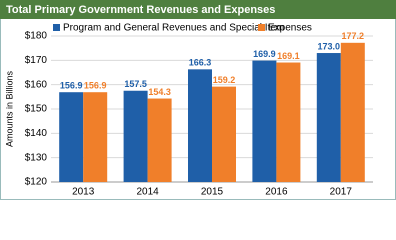  Describe the element at coordinates (36, 182) in the screenshot. I see `y-tick-label: $120` at that location.